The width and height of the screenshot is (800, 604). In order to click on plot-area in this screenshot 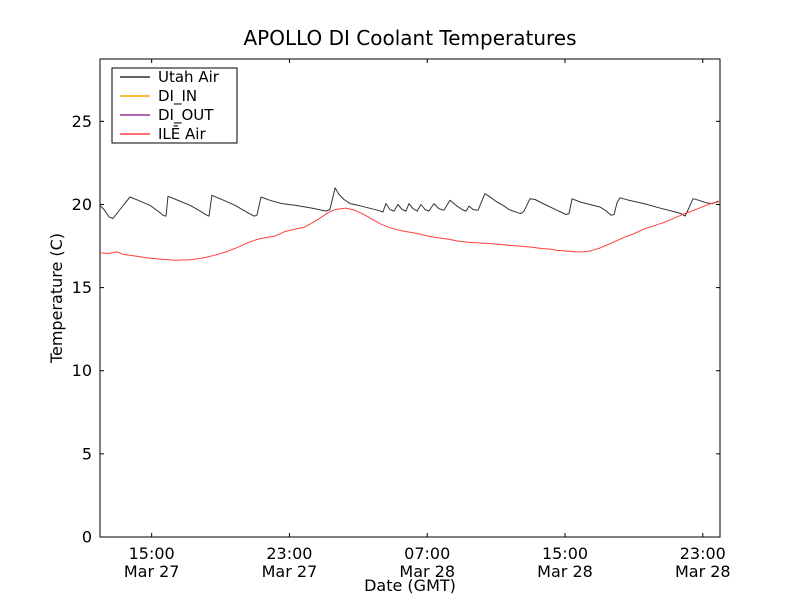, I will do `click(409, 224)`.